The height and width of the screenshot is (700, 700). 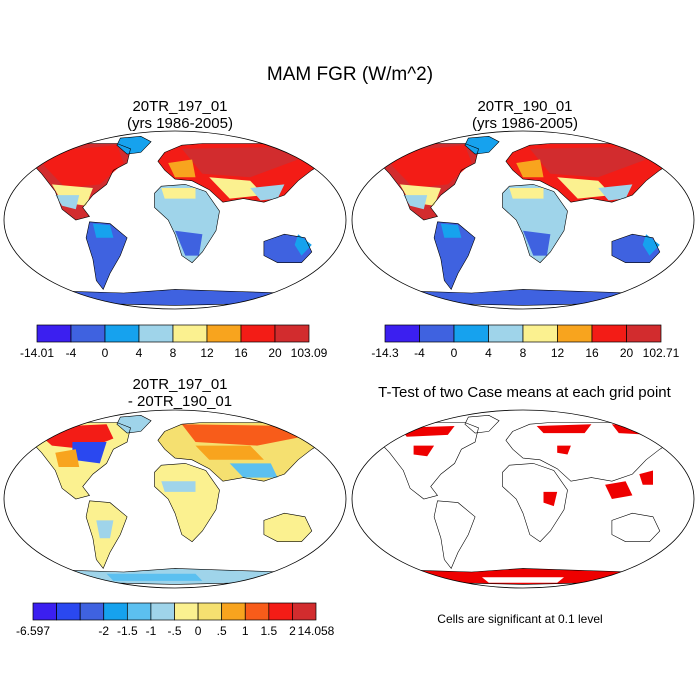 What do you see at coordinates (243, 173) in the screenshot?
I see `map-1-coast-eur` at bounding box center [243, 173].